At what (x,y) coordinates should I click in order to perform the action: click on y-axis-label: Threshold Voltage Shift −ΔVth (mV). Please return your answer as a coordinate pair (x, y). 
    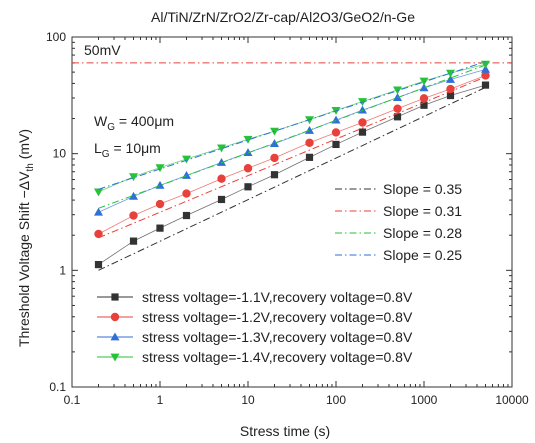
    Looking at the image, I should click on (26, 238).